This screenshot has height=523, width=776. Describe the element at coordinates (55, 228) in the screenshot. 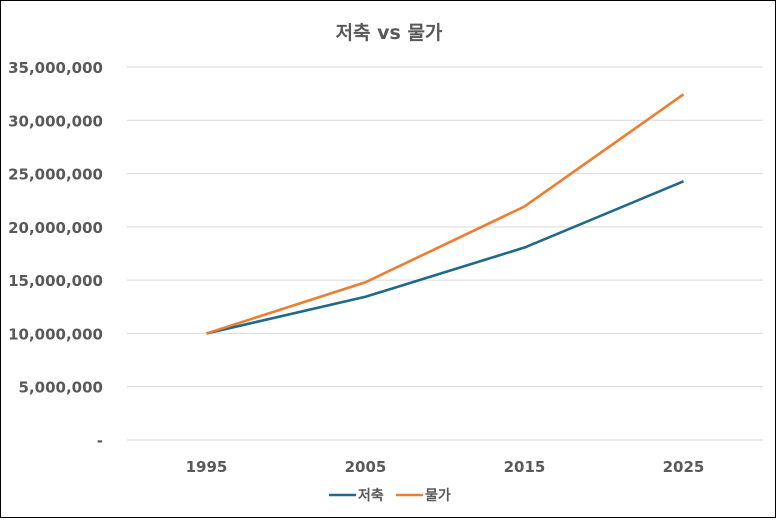

I see `y-tick-label: 20,000,000` at that location.